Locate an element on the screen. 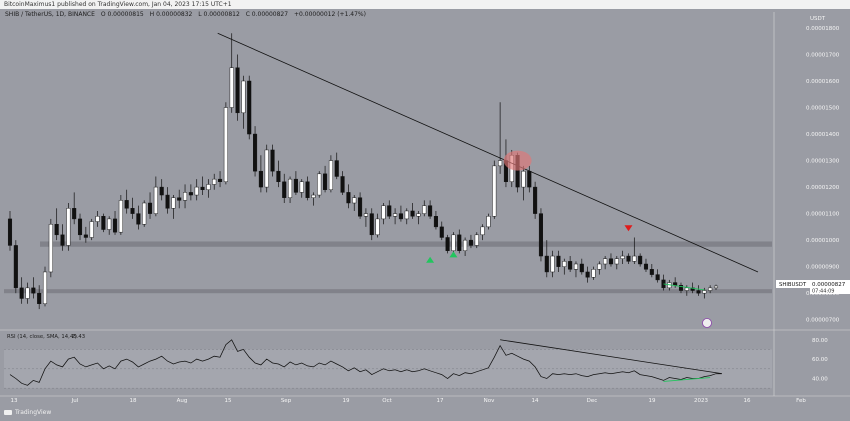 The height and width of the screenshot is (421, 850). tradingview-logo: TradingView is located at coordinates (27, 412).